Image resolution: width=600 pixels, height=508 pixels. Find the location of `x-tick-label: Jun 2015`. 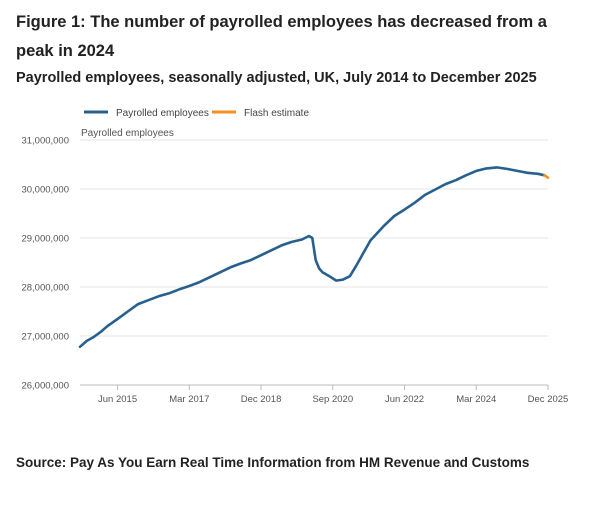

x-tick-label: Jun 2015 is located at coordinates (117, 399).